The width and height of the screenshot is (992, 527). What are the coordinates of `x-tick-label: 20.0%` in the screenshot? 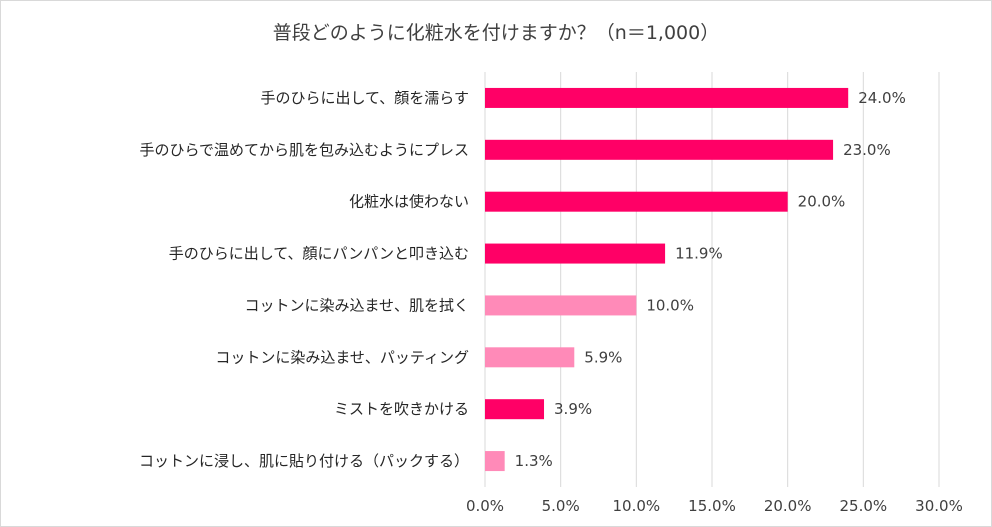 It's located at (788, 506).